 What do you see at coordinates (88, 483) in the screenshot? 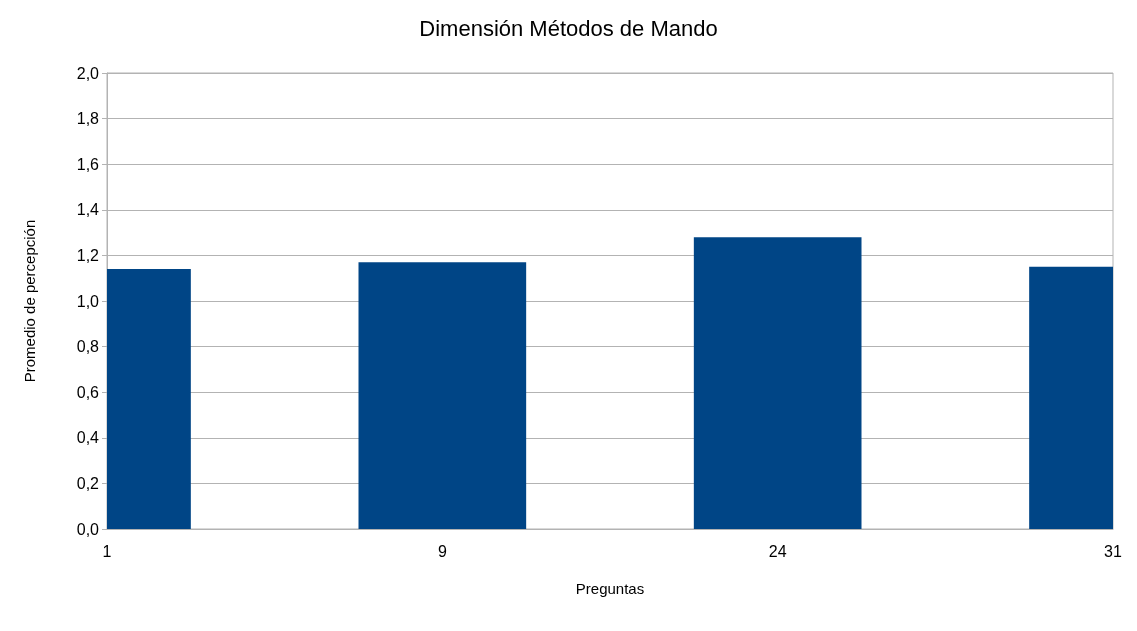
I see `y-tick-label: 0,2` at bounding box center [88, 483].